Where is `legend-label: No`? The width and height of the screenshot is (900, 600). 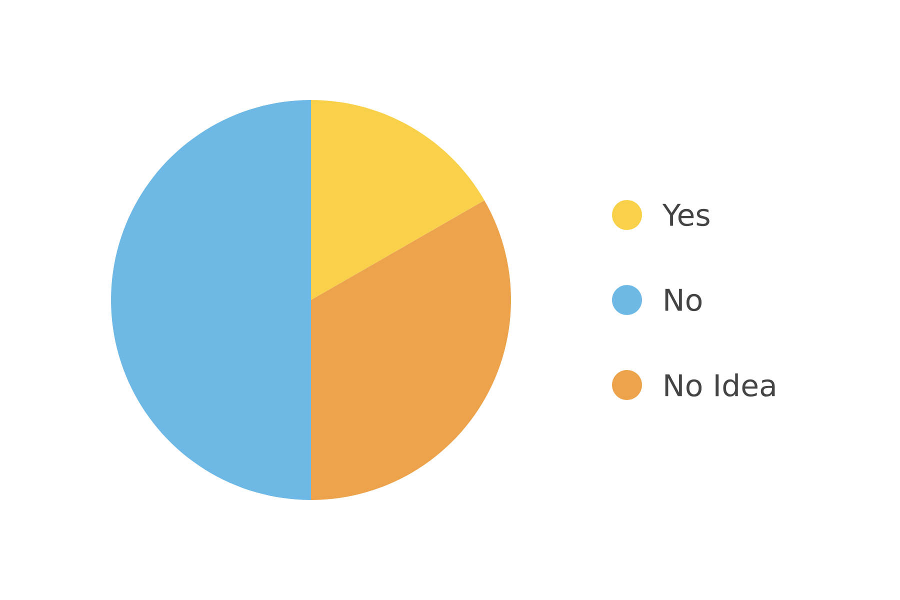 legend-label: No is located at coordinates (683, 300).